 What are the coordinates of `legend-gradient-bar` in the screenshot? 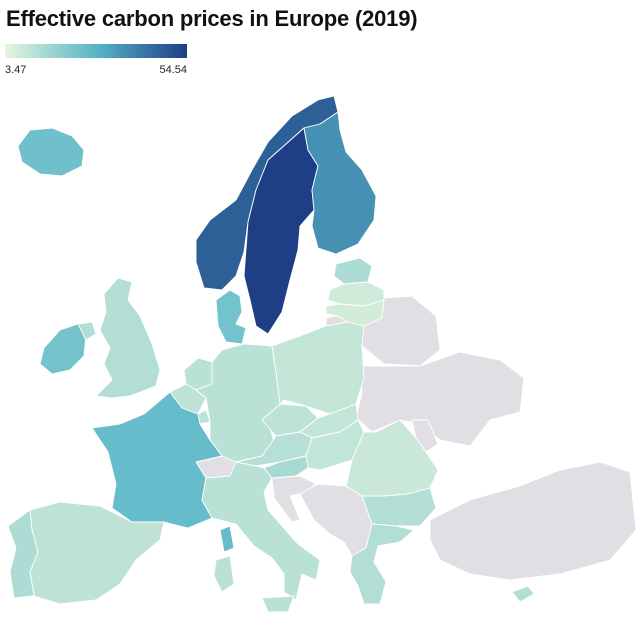 It's located at (96, 51).